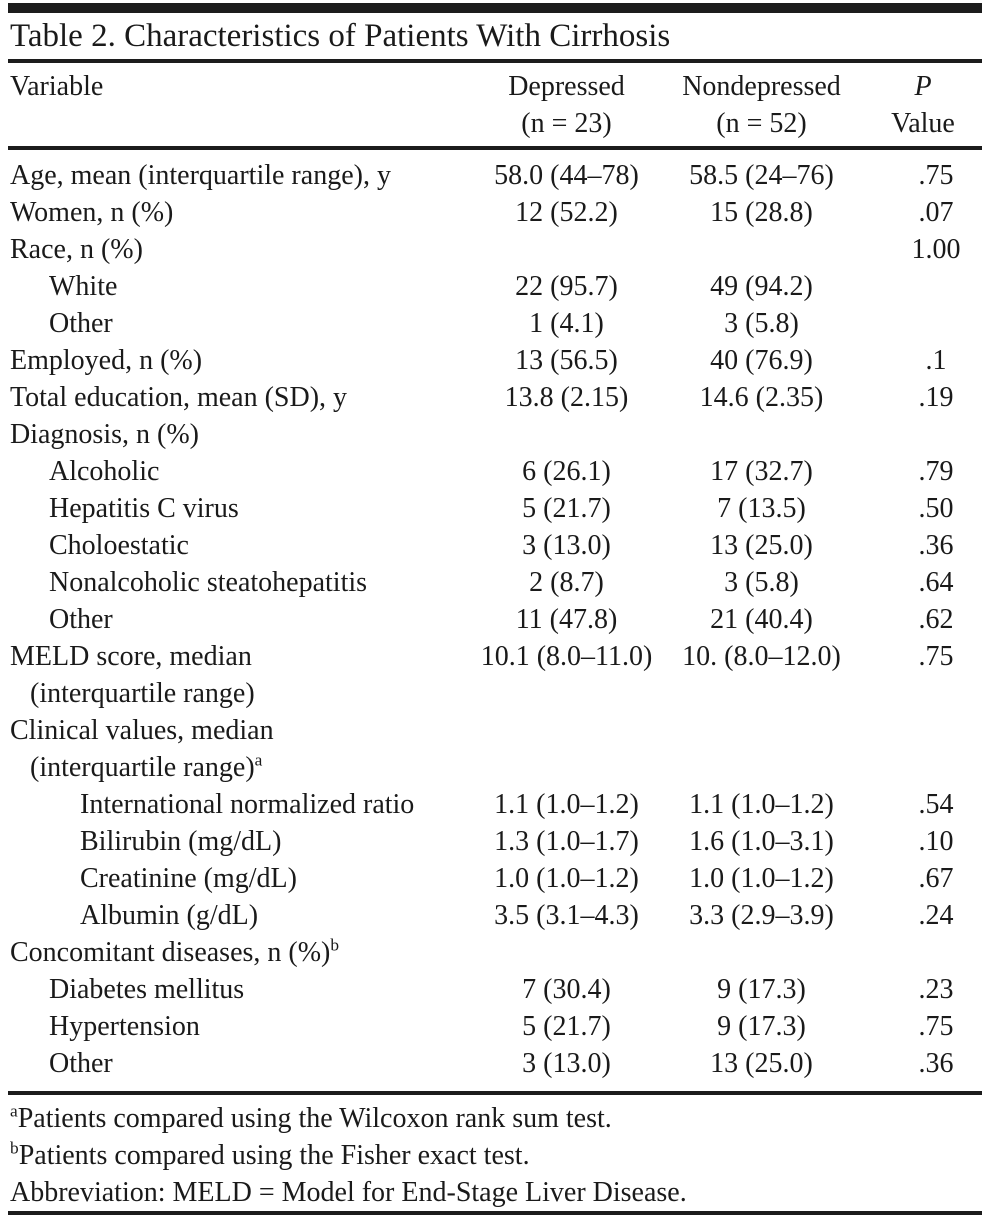  Describe the element at coordinates (241, 582) in the screenshot. I see `row-label: Nonalcoholic steatohepatitis` at that location.